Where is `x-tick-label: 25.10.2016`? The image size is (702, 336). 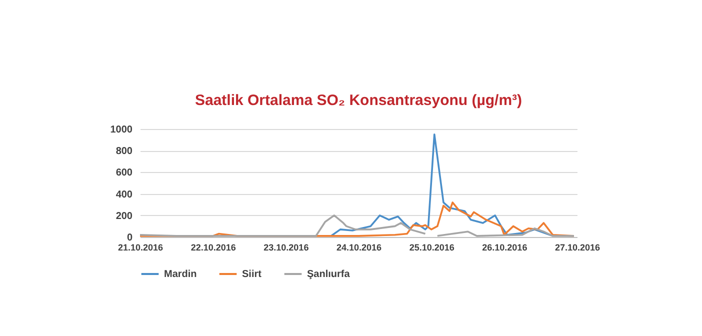
x-tick-label: 25.10.2016 is located at coordinates (431, 247).